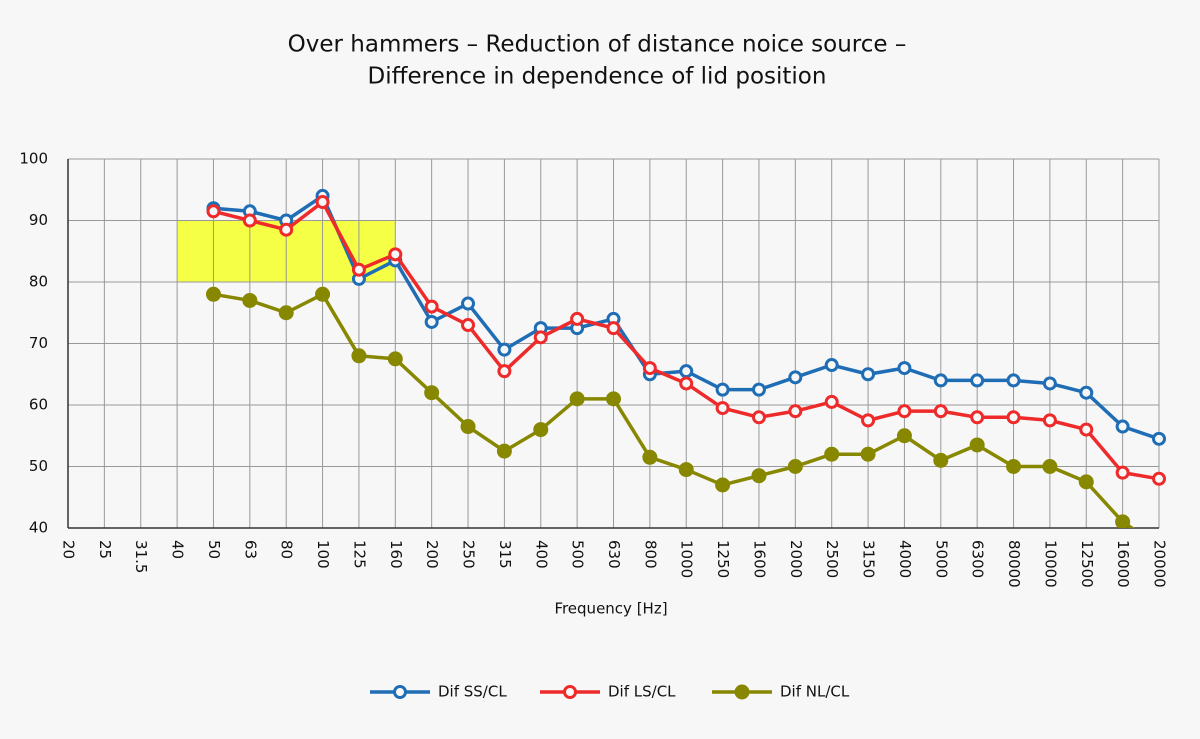 The height and width of the screenshot is (739, 1200). What do you see at coordinates (541, 554) in the screenshot?
I see `x-tick-label: 400` at bounding box center [541, 554].